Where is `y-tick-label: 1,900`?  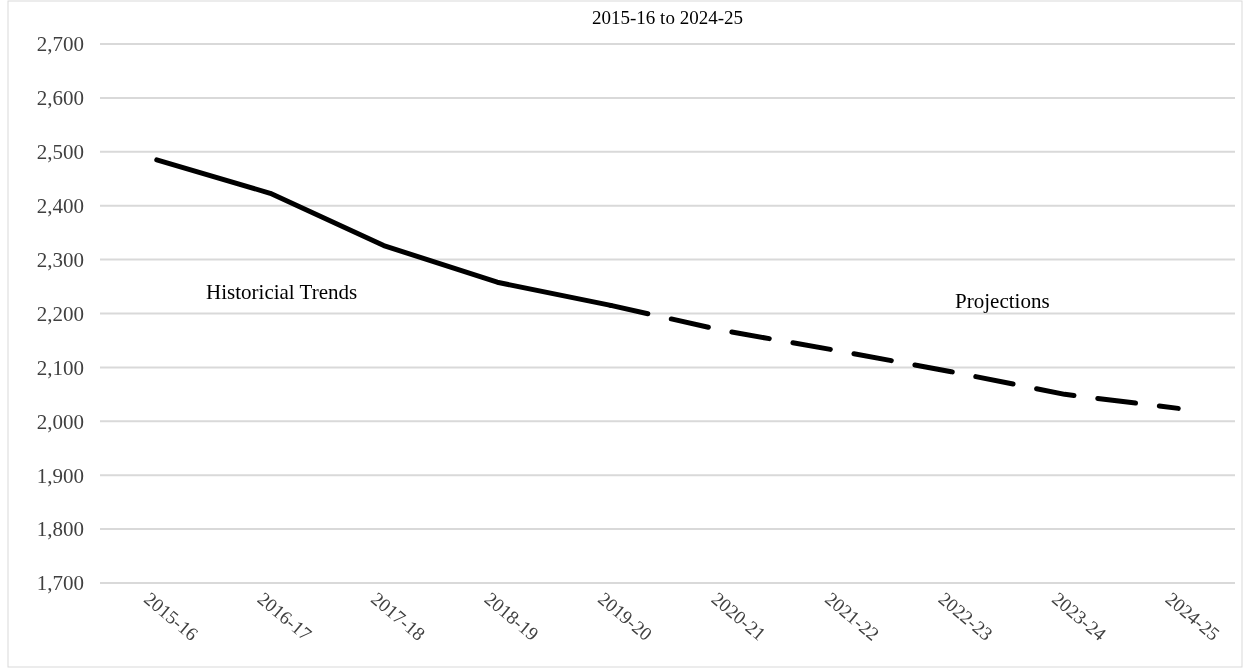
y-tick-label: 1,900 is located at coordinates (60, 475).